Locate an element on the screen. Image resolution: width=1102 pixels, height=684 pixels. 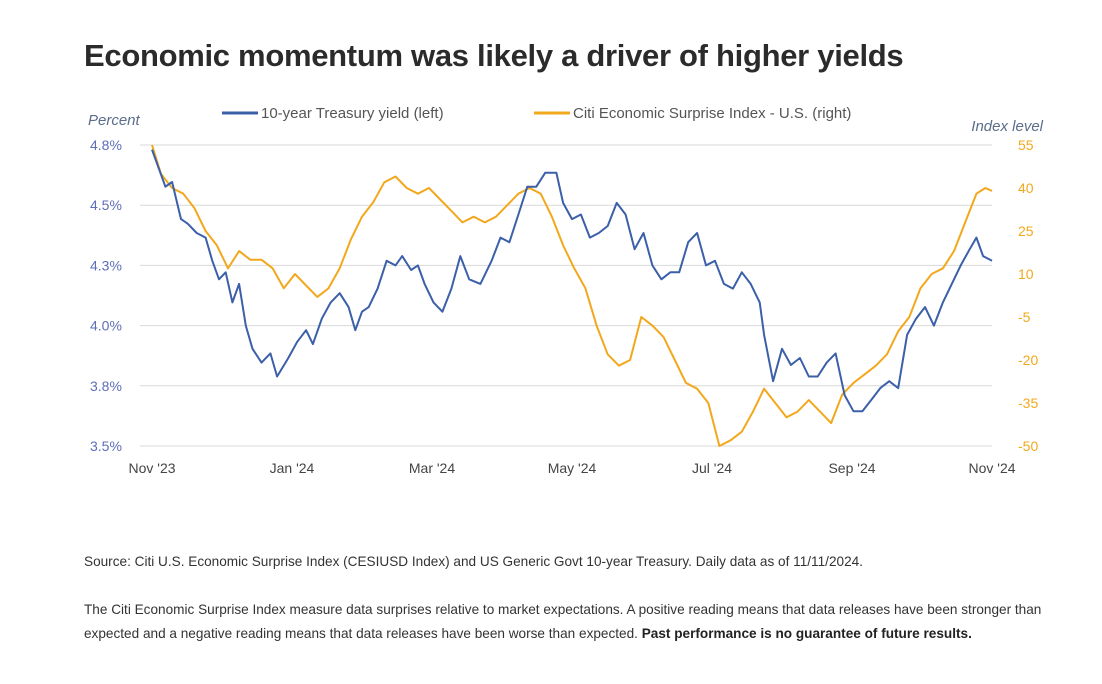
y-right-tick-label: -50 is located at coordinates (1028, 446).